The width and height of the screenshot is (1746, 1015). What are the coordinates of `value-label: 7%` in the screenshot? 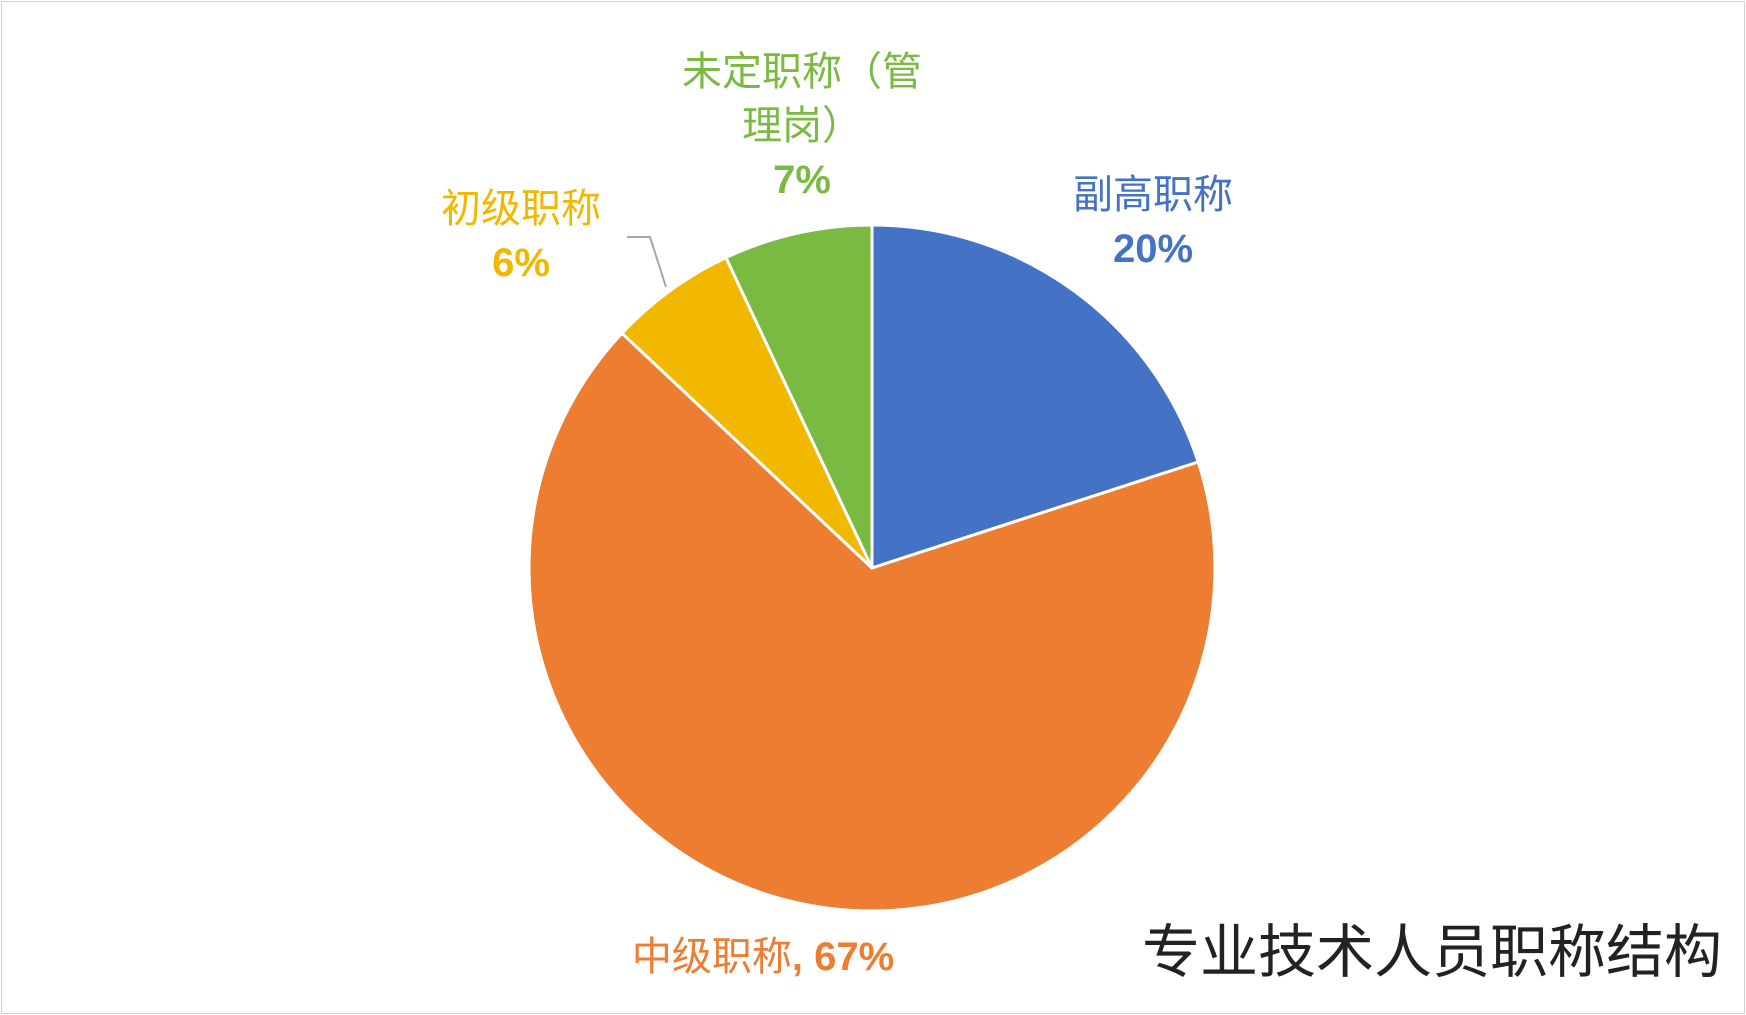 It's located at (802, 180).